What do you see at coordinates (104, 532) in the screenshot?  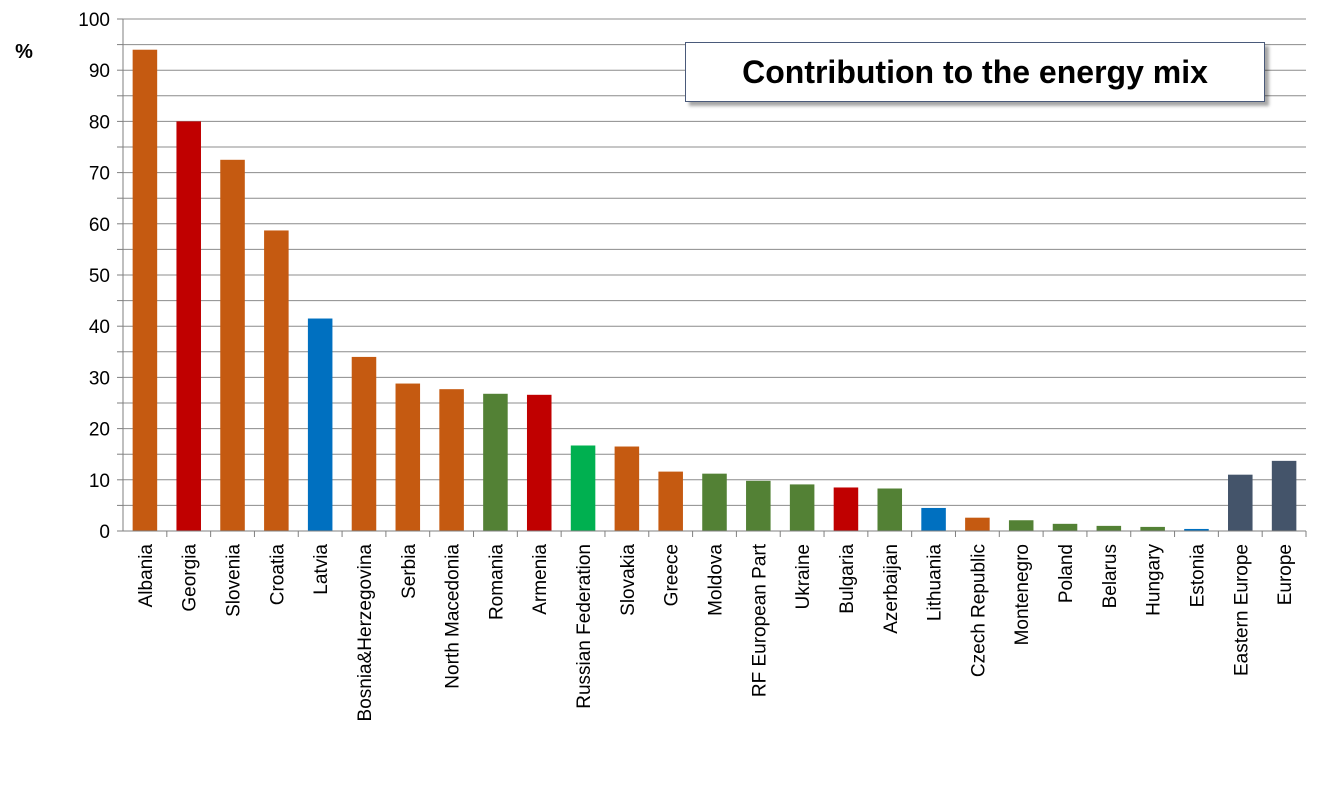 I see `y-tick-label: 0` at bounding box center [104, 532].